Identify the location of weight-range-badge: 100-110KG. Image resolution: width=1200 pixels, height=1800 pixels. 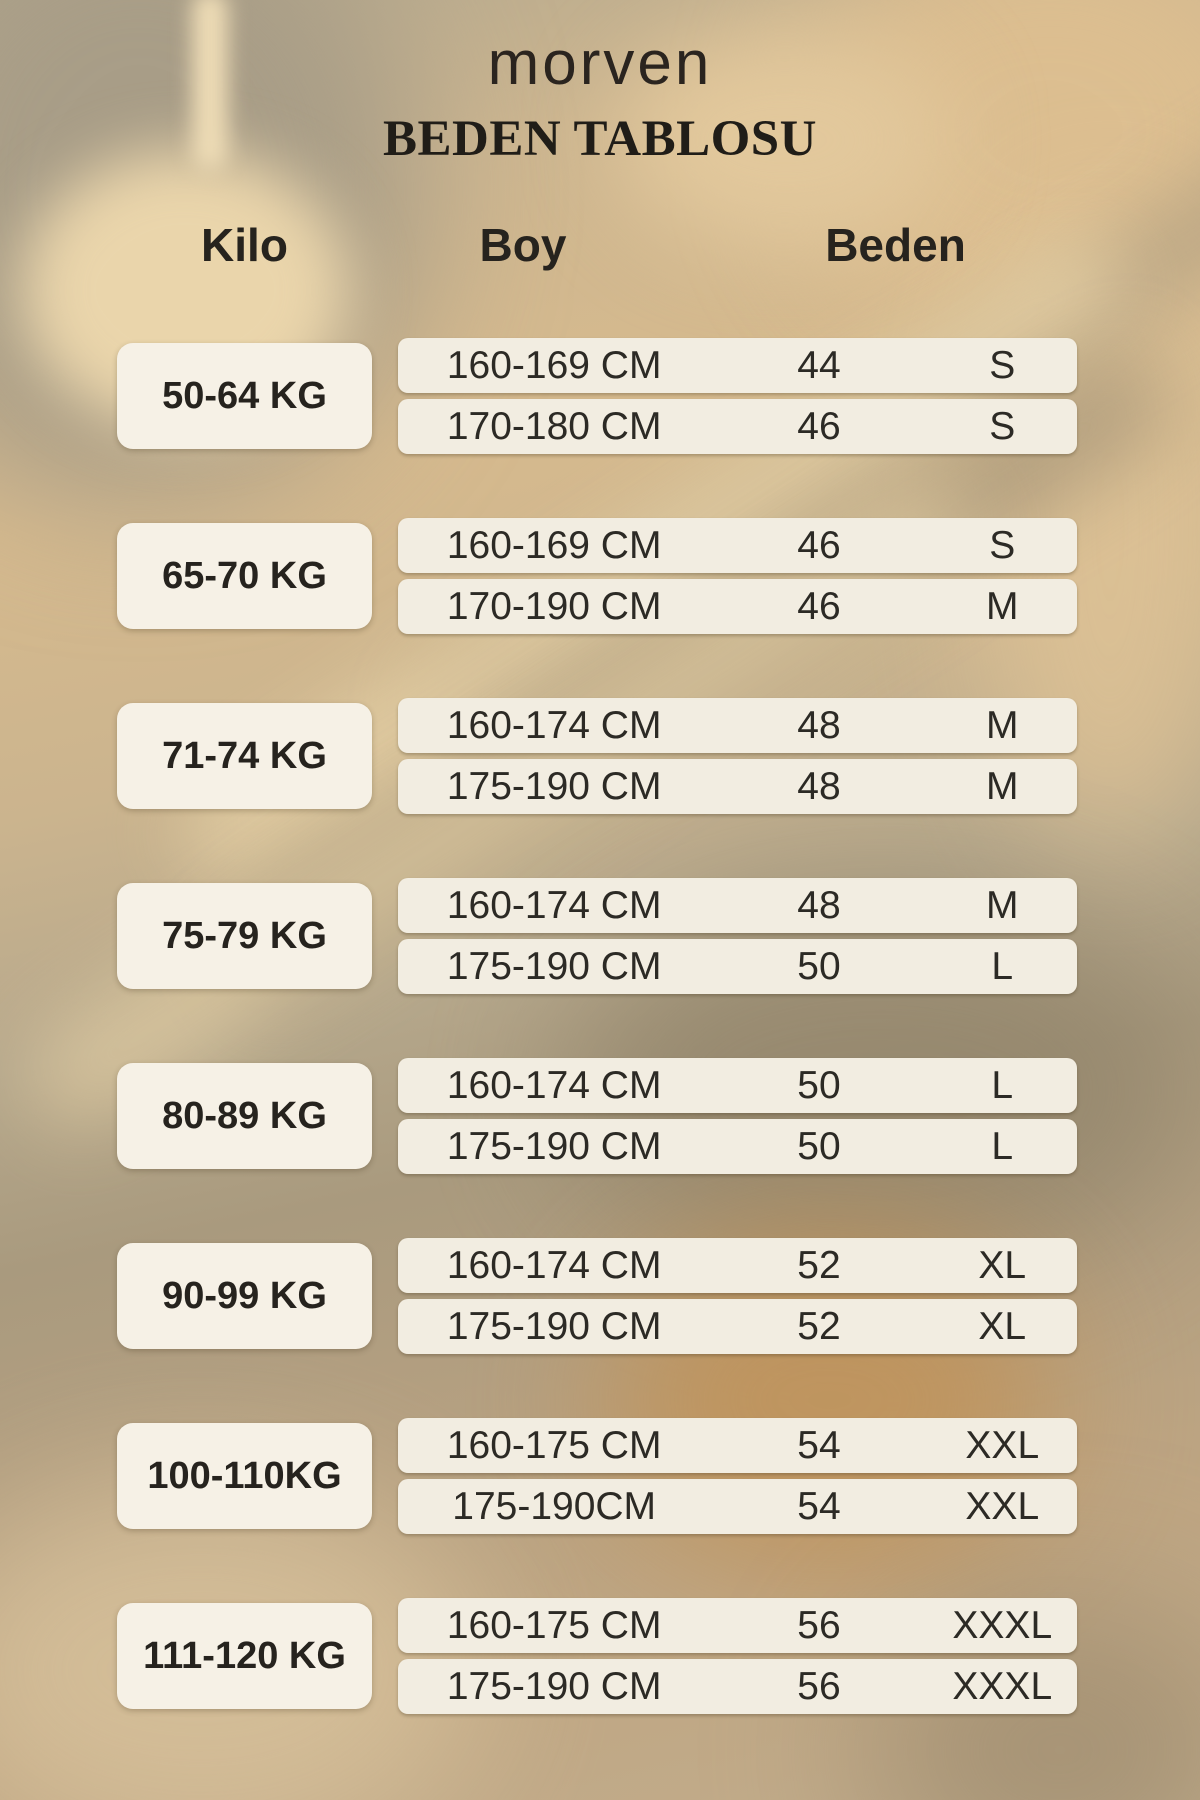
(244, 1476).